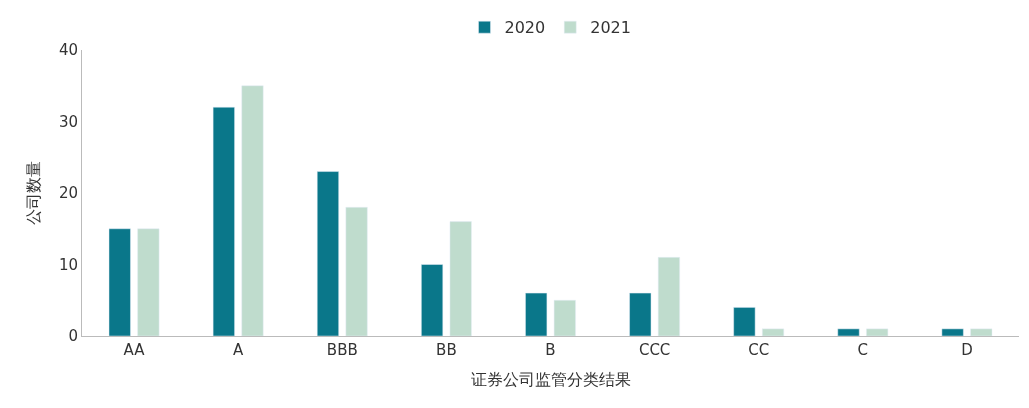 This screenshot has height=408, width=1029. Describe the element at coordinates (550, 379) in the screenshot. I see `x-axis-title: 证券公司监管分类结果` at that location.